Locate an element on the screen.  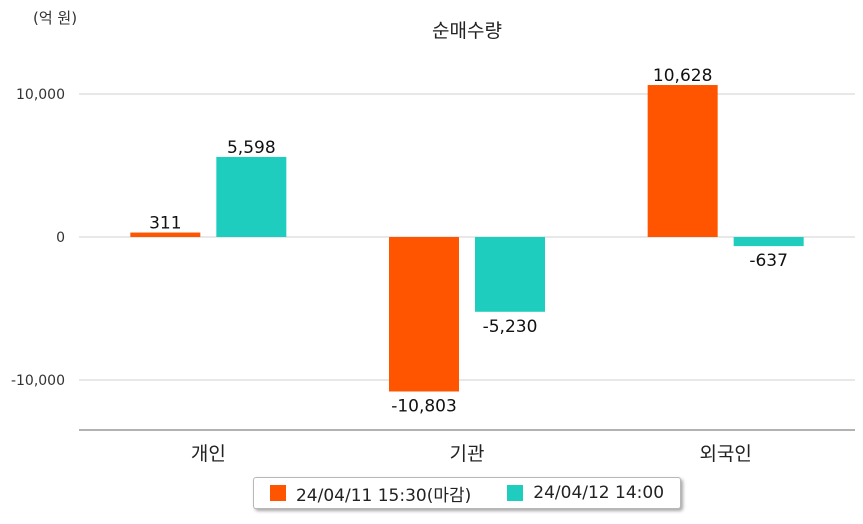
data-label: 10,628 is located at coordinates (682, 76).